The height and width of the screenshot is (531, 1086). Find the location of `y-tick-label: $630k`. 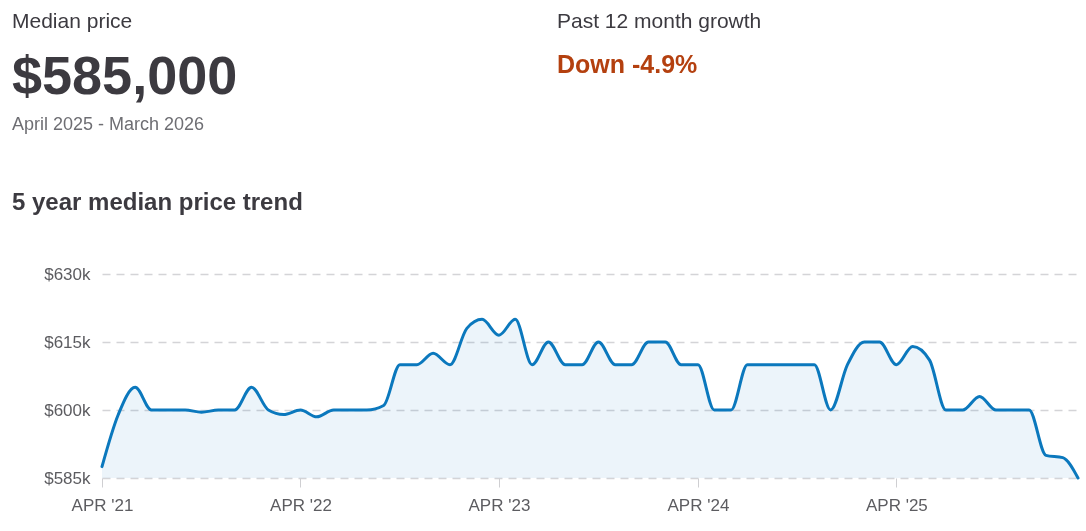

y-tick-label: $630k is located at coordinates (67, 274).